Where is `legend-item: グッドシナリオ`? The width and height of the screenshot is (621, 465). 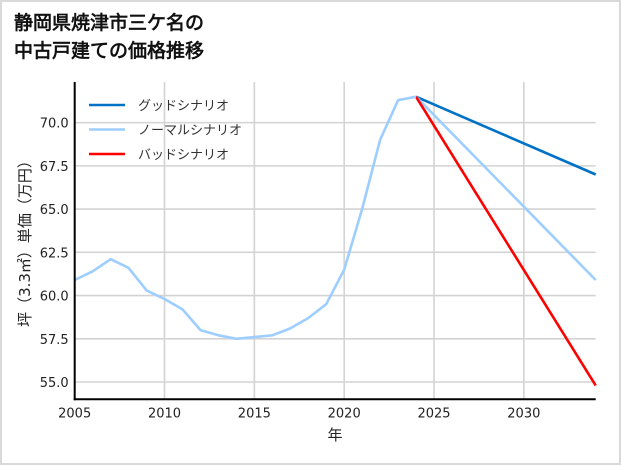
legend-item: グッドシナリオ is located at coordinates (159, 106).